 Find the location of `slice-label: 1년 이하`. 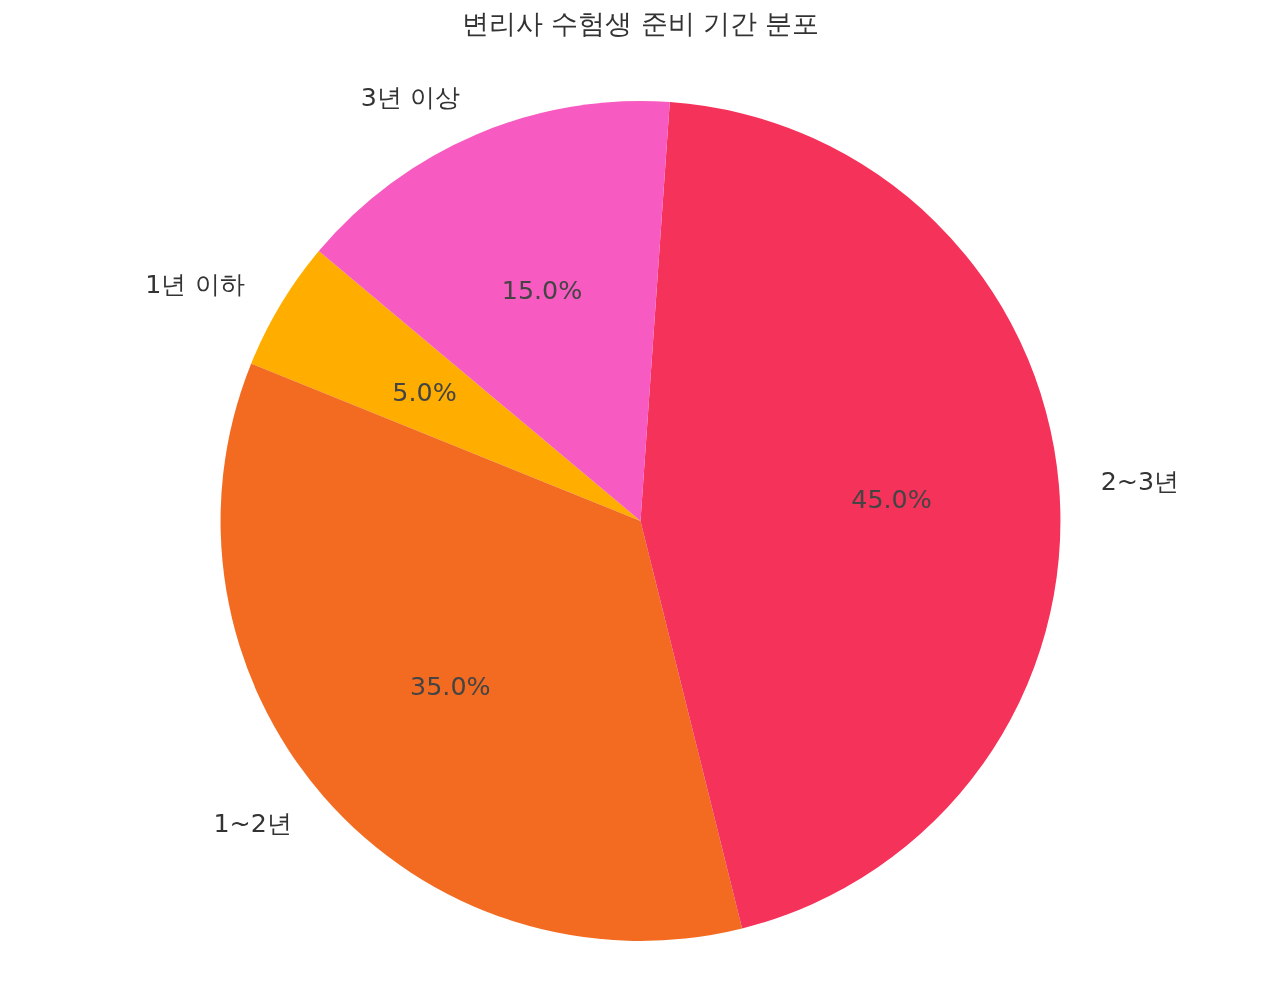

slice-label: 1년 이하 is located at coordinates (195, 283).